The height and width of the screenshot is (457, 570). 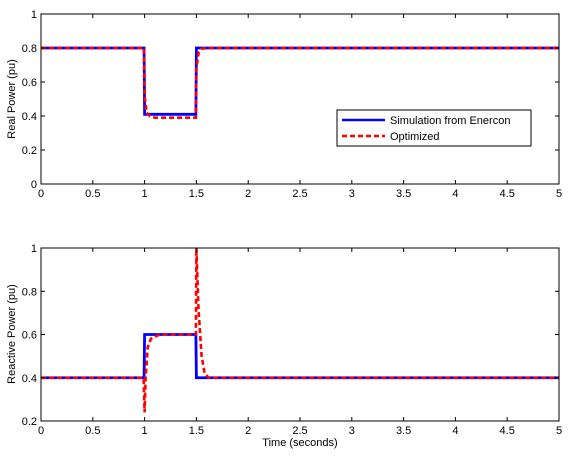 I want to click on real-power-x-tick-label: 4, so click(x=455, y=194).